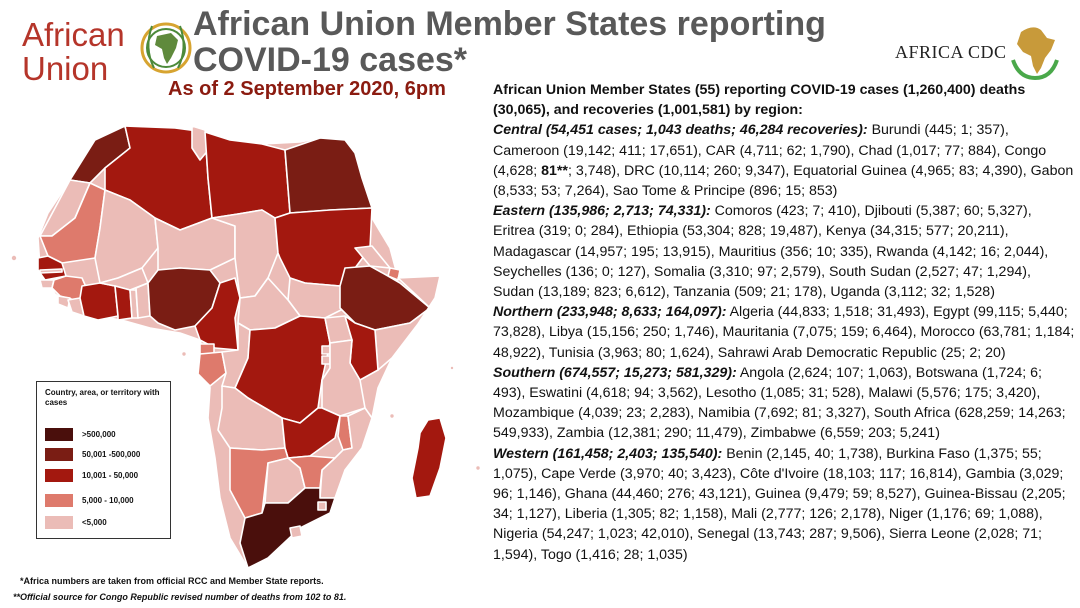  I want to click on country-sao-tome-principe, so click(184, 354).